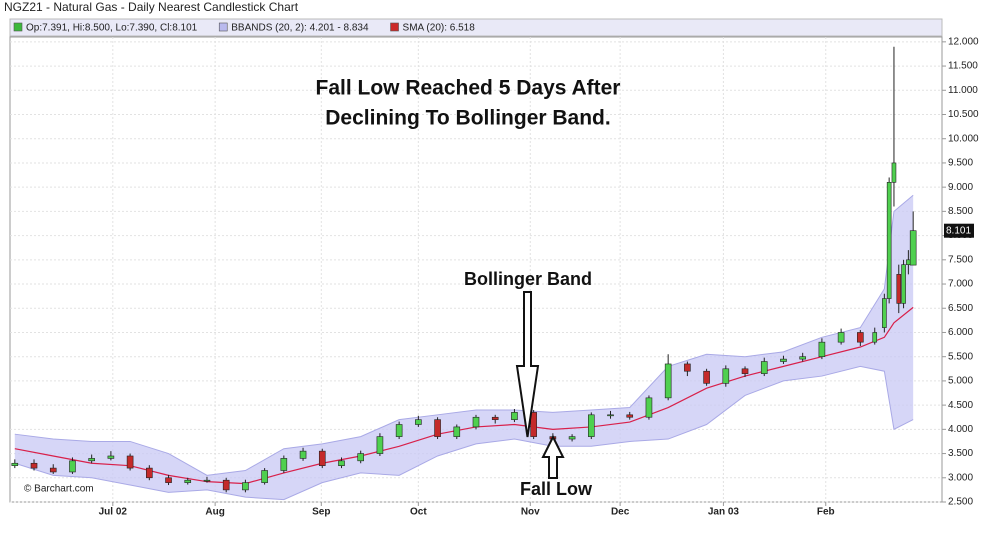 The width and height of the screenshot is (983, 542). What do you see at coordinates (960, 163) in the screenshot?
I see `y-tick-label: 9.500` at bounding box center [960, 163].